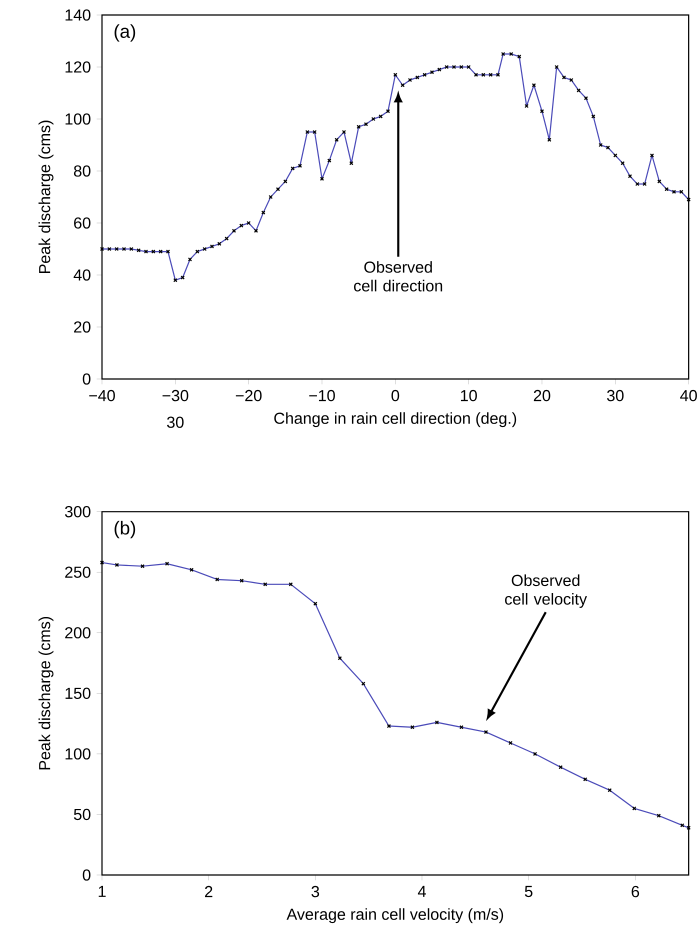 This screenshot has width=699, height=943. I want to click on y-tick-label: 50, so click(82, 814).